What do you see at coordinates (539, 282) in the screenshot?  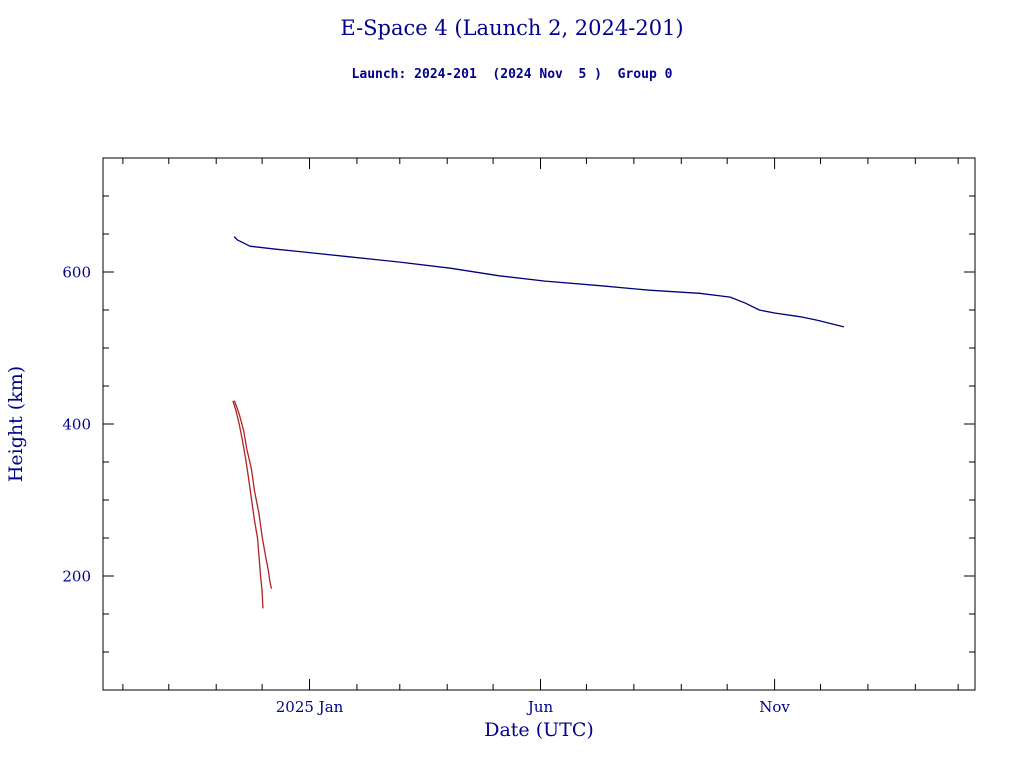 I see `series-orbiting-object` at bounding box center [539, 282].